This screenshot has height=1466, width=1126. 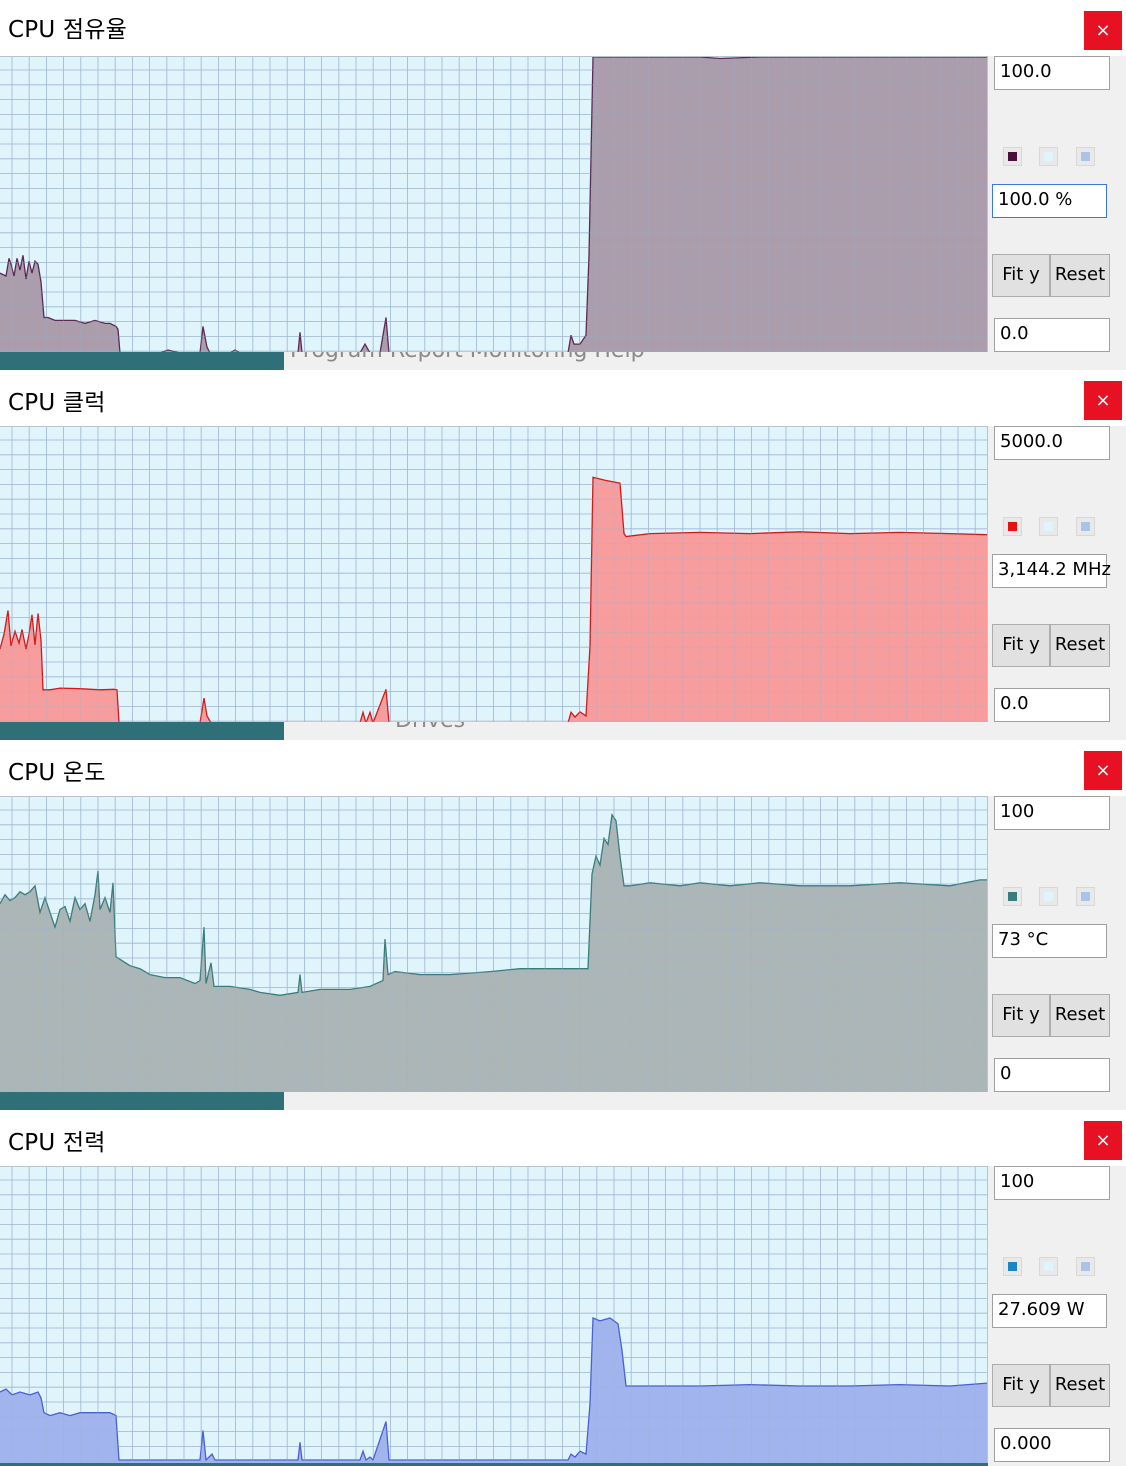 I want to click on current-value-field: 73 °C, so click(x=1049, y=941).